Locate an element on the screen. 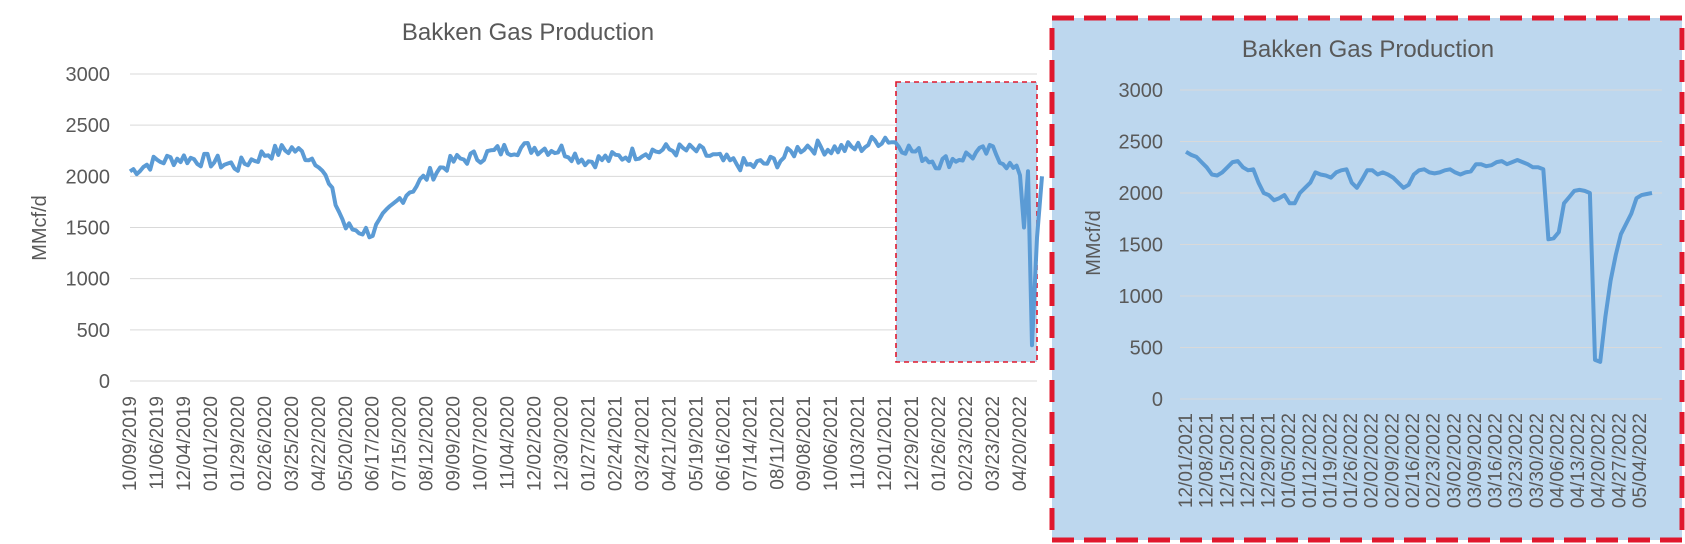 This screenshot has height=544, width=1685. left-x-tick-label: 01/01/2020 is located at coordinates (211, 443).